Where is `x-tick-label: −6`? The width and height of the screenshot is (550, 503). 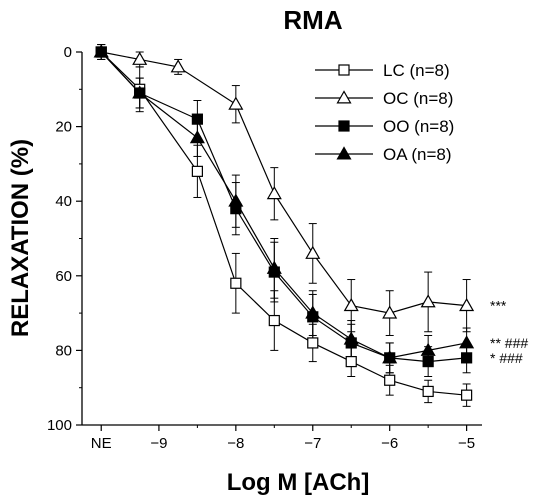
x-tick-label: −6 is located at coordinates (389, 443).